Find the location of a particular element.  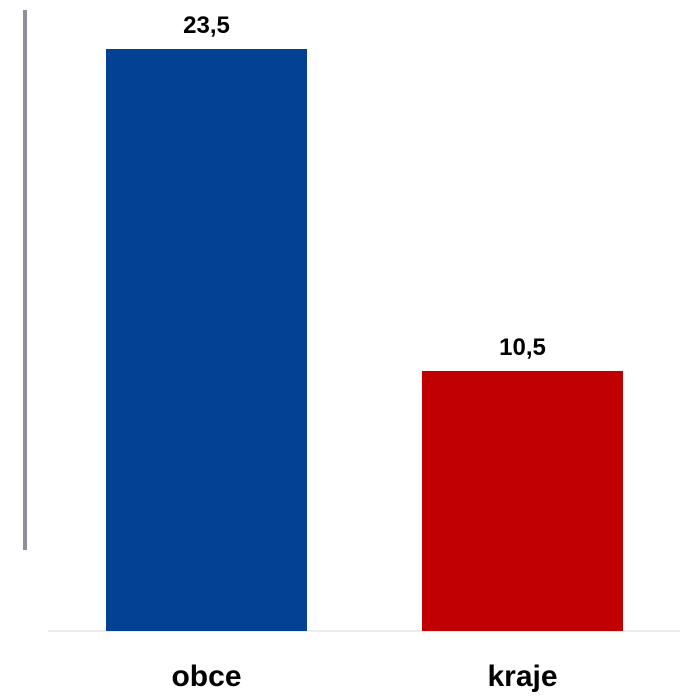

value-label-kraje: 10,5 is located at coordinates (522, 347).